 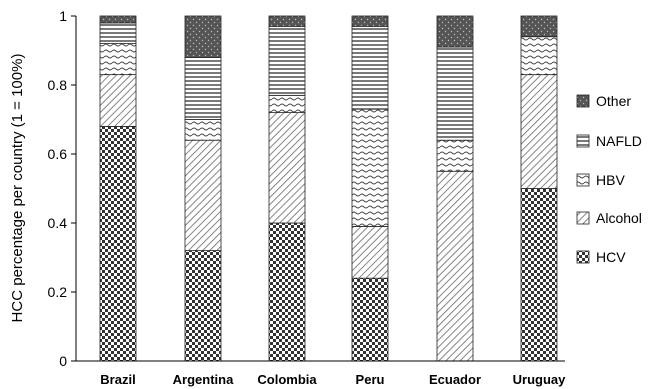 What do you see at coordinates (455, 155) in the screenshot?
I see `bar-segment-hbv-ecuador` at bounding box center [455, 155].